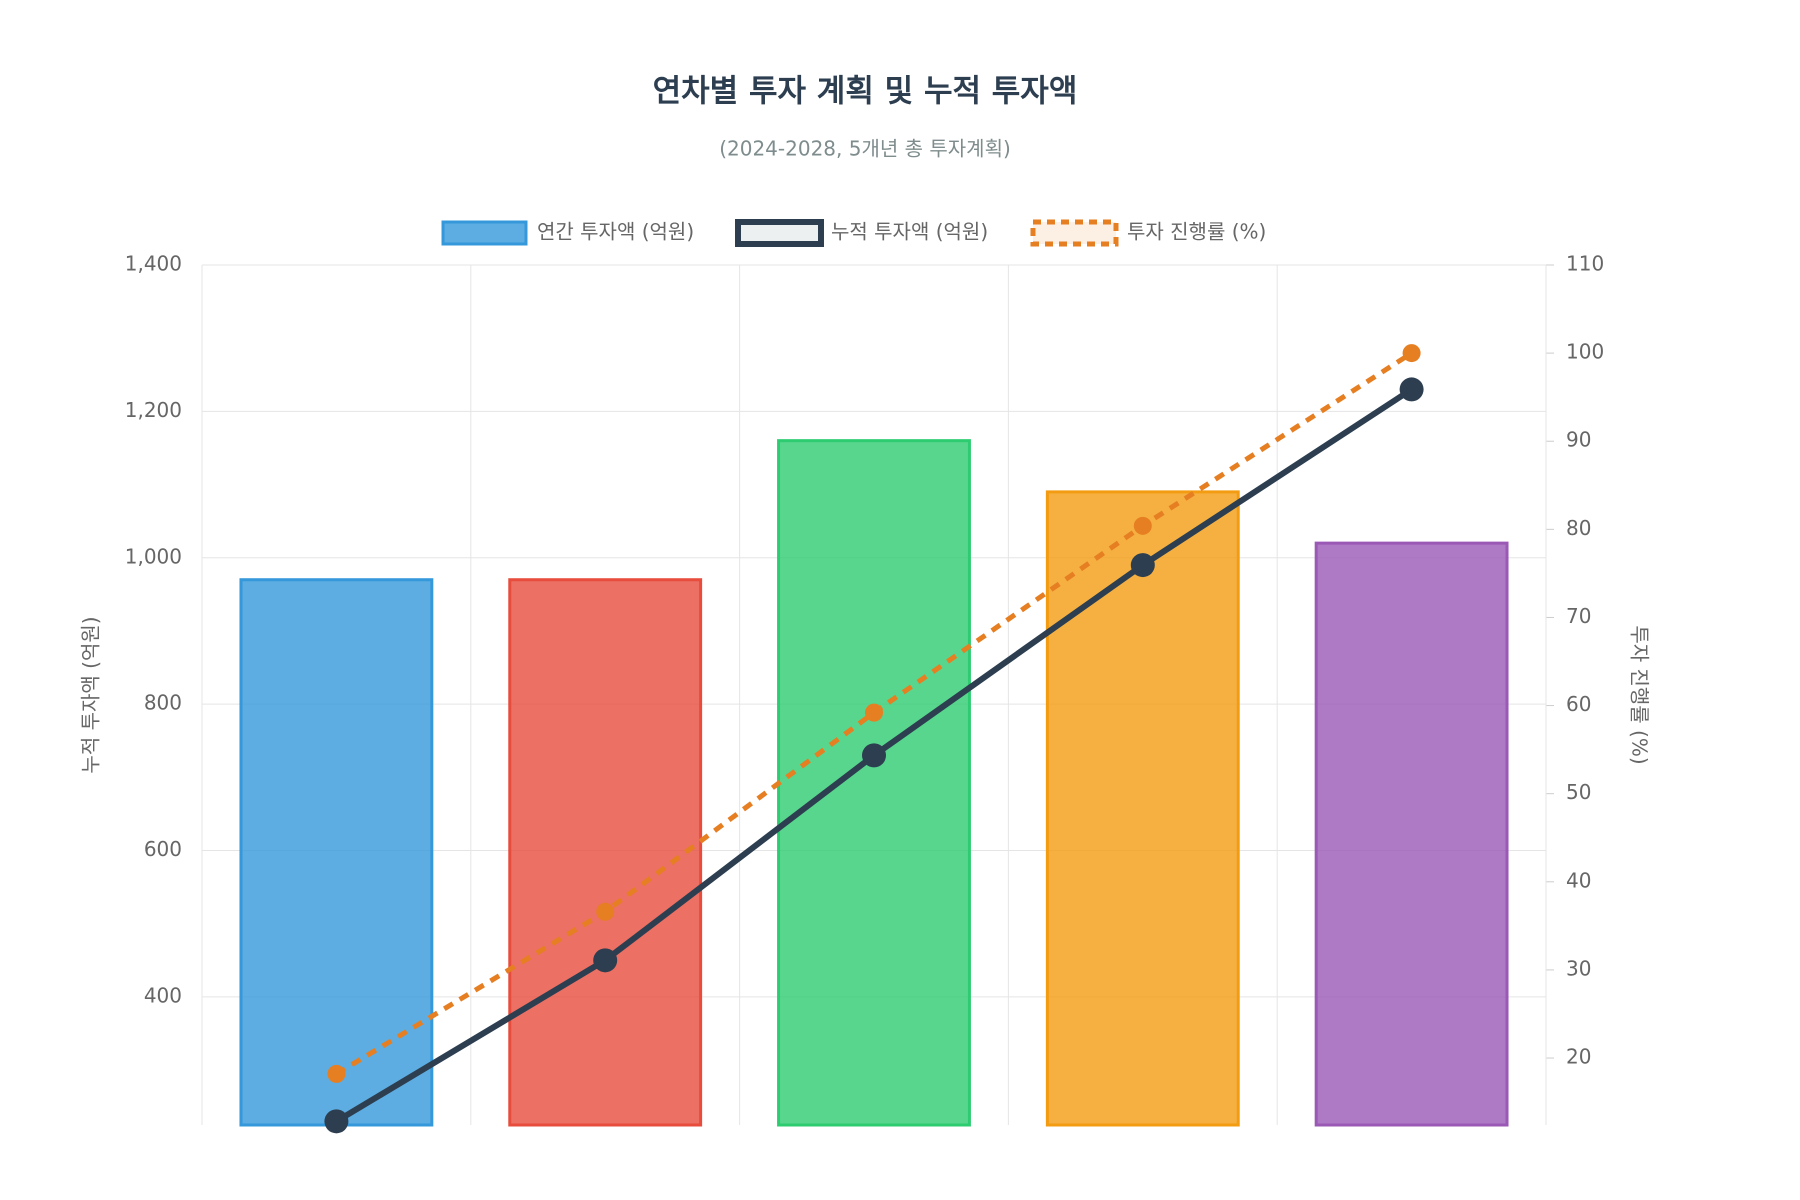 The image size is (1800, 1200). I want to click on y-axis-title: 누적 투자액 (억원), so click(91, 694).